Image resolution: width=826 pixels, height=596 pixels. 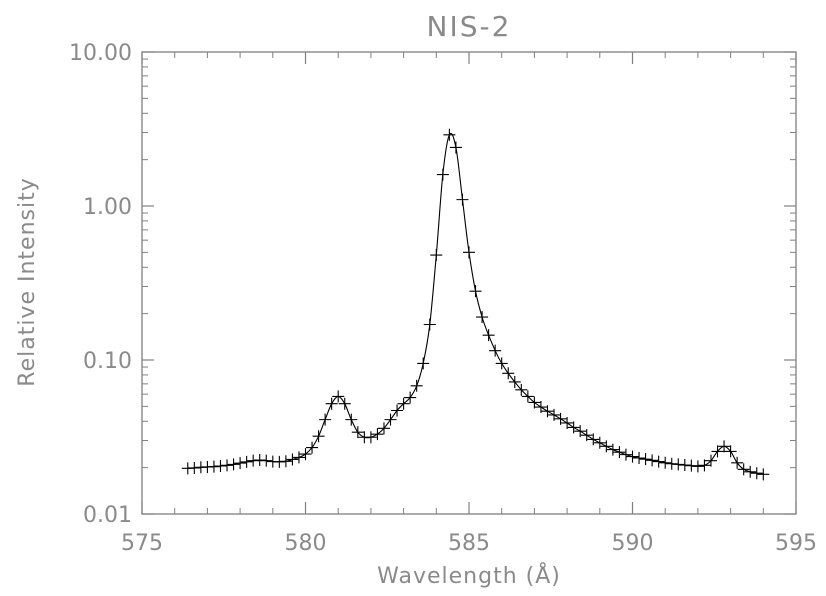 I want to click on x-tick-label: 595, so click(x=796, y=543).